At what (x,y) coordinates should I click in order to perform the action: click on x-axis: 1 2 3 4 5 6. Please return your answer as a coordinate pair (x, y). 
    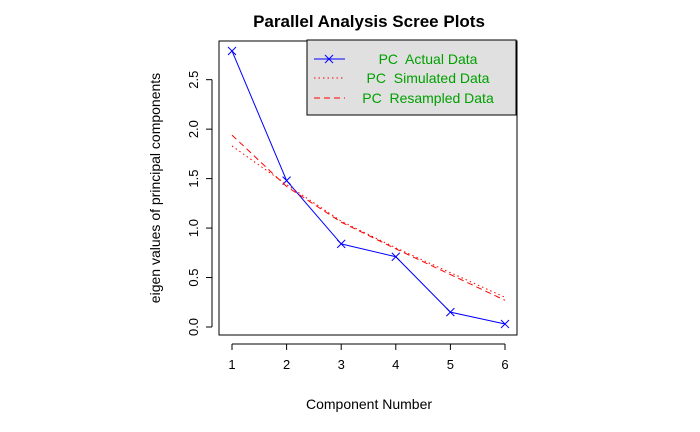
    Looking at the image, I should click on (368, 357).